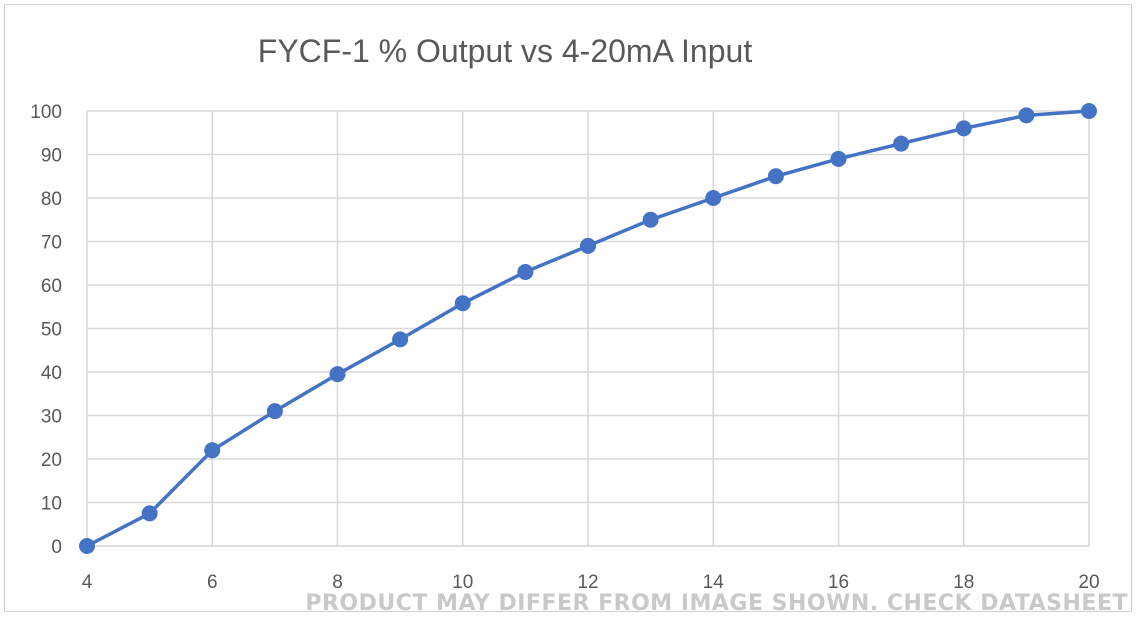 Image resolution: width=1138 pixels, height=617 pixels. Describe the element at coordinates (337, 582) in the screenshot. I see `x-tick-label: 8` at that location.